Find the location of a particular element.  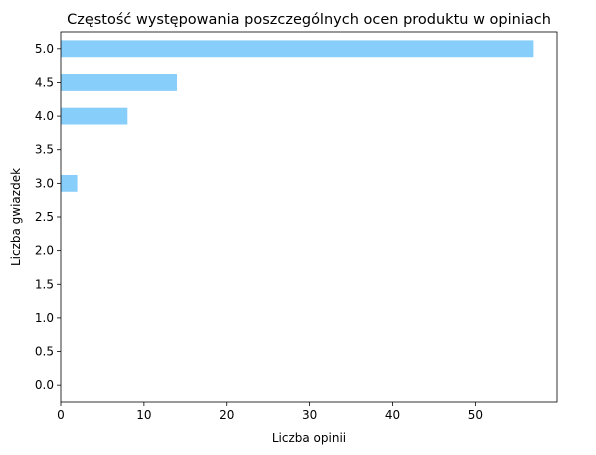

y-tick-label: 4.5 is located at coordinates (44, 82).